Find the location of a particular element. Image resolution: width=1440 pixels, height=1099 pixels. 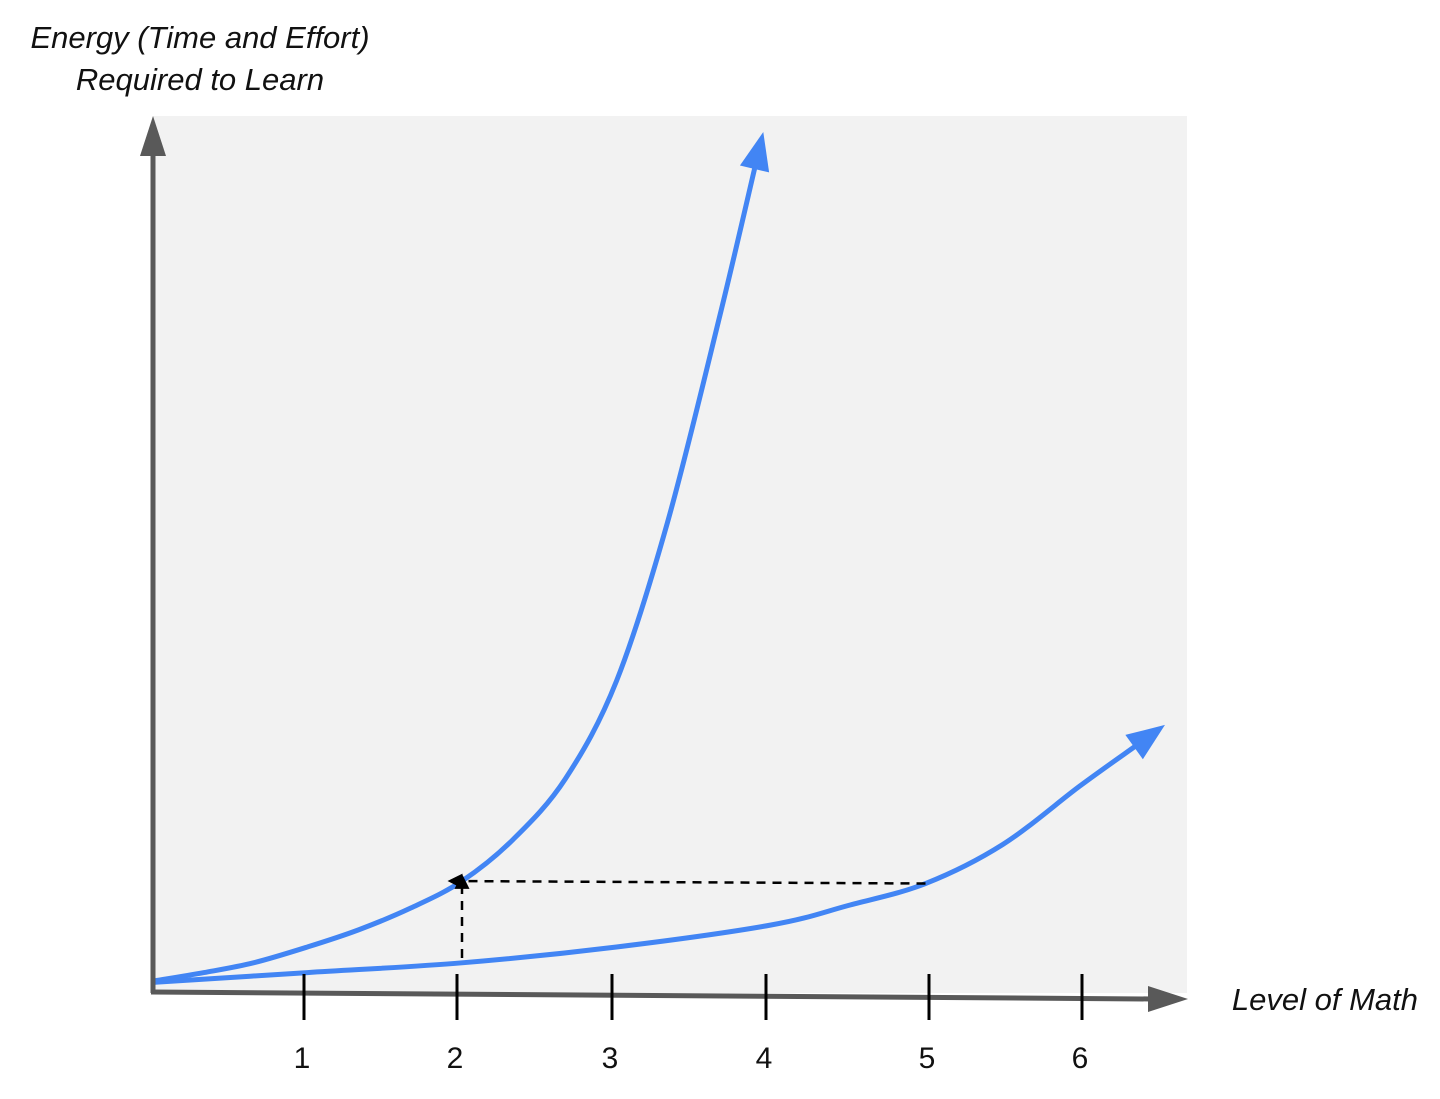

annotation-layer is located at coordinates (686, 915).